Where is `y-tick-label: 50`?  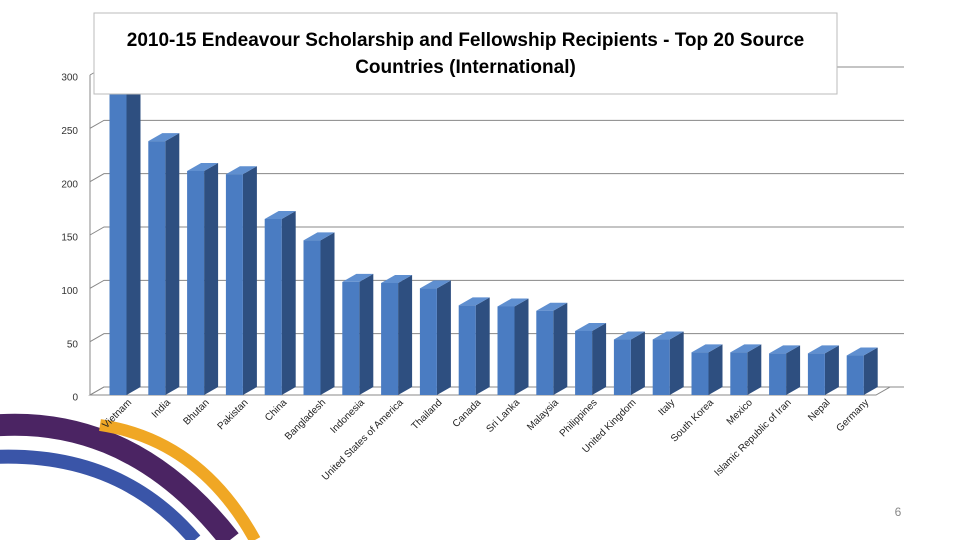 y-tick-label: 50 is located at coordinates (73, 344).